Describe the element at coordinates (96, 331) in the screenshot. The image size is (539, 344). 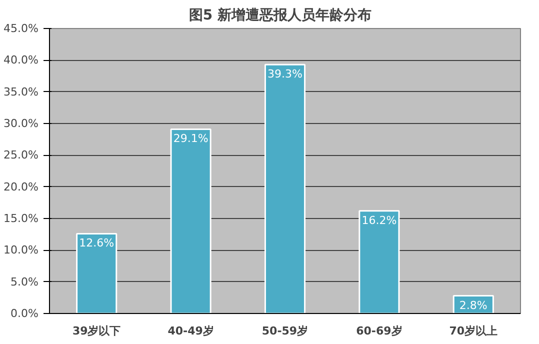
I see `x-tick-label: 39岁以下` at that location.